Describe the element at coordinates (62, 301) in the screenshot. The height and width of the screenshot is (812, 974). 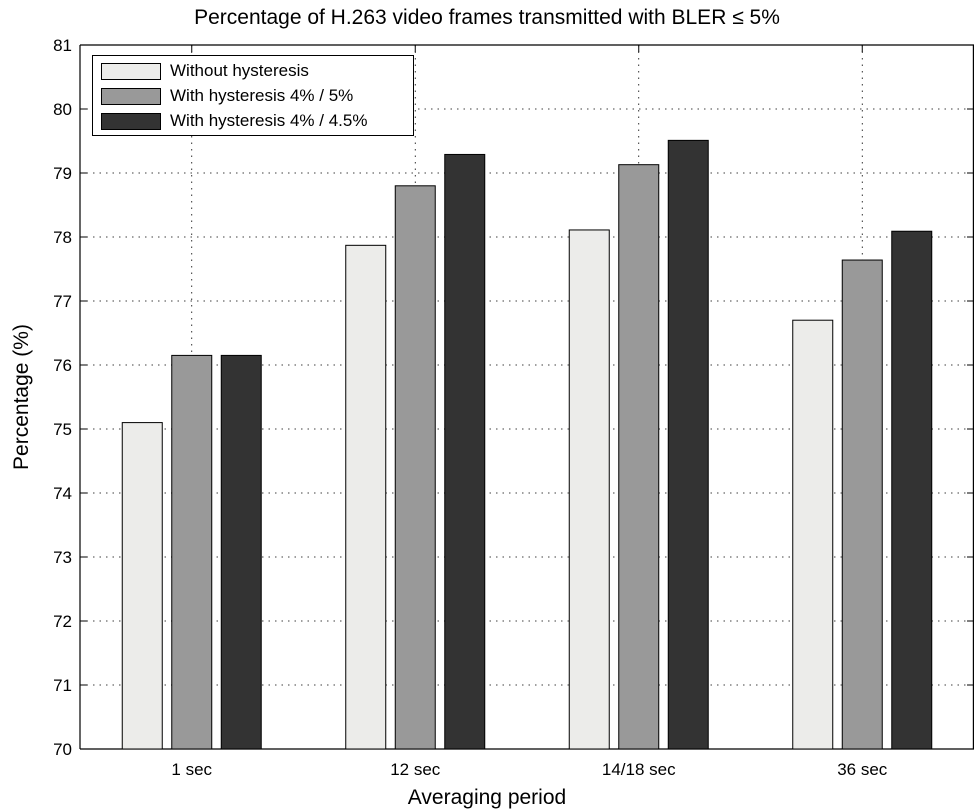
I see `y-tick-label: 77` at that location.